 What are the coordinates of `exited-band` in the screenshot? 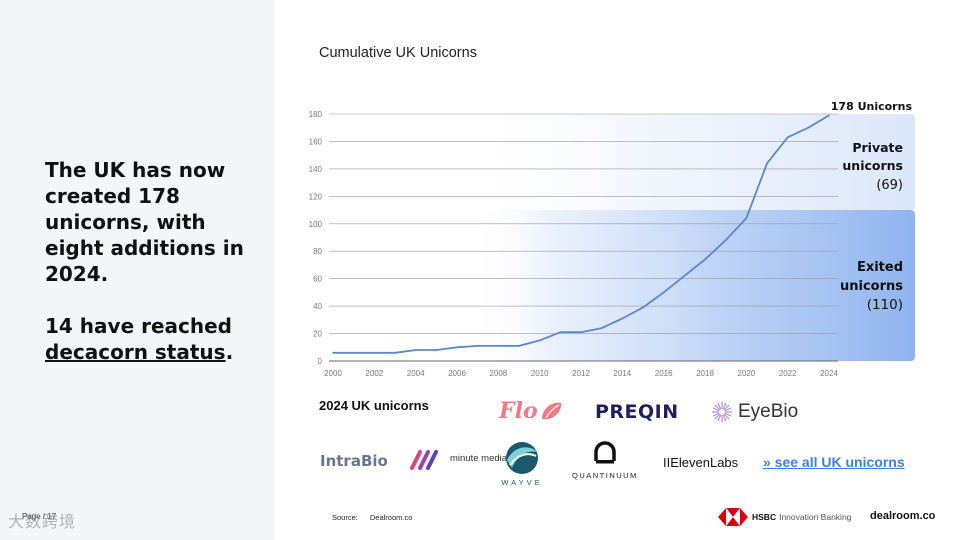 It's located at (692, 285).